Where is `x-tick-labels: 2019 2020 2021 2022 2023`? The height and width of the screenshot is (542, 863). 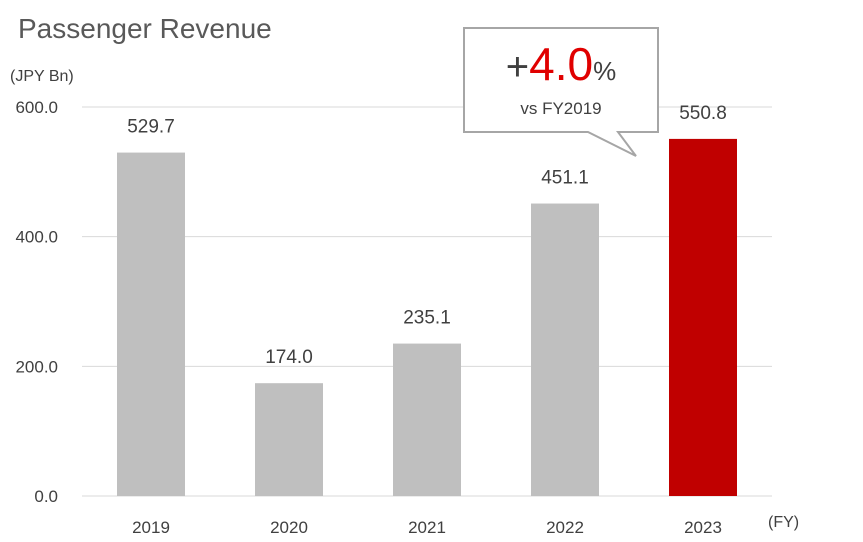
x-tick-labels: 2019 2020 2021 2022 2023 is located at coordinates (427, 527).